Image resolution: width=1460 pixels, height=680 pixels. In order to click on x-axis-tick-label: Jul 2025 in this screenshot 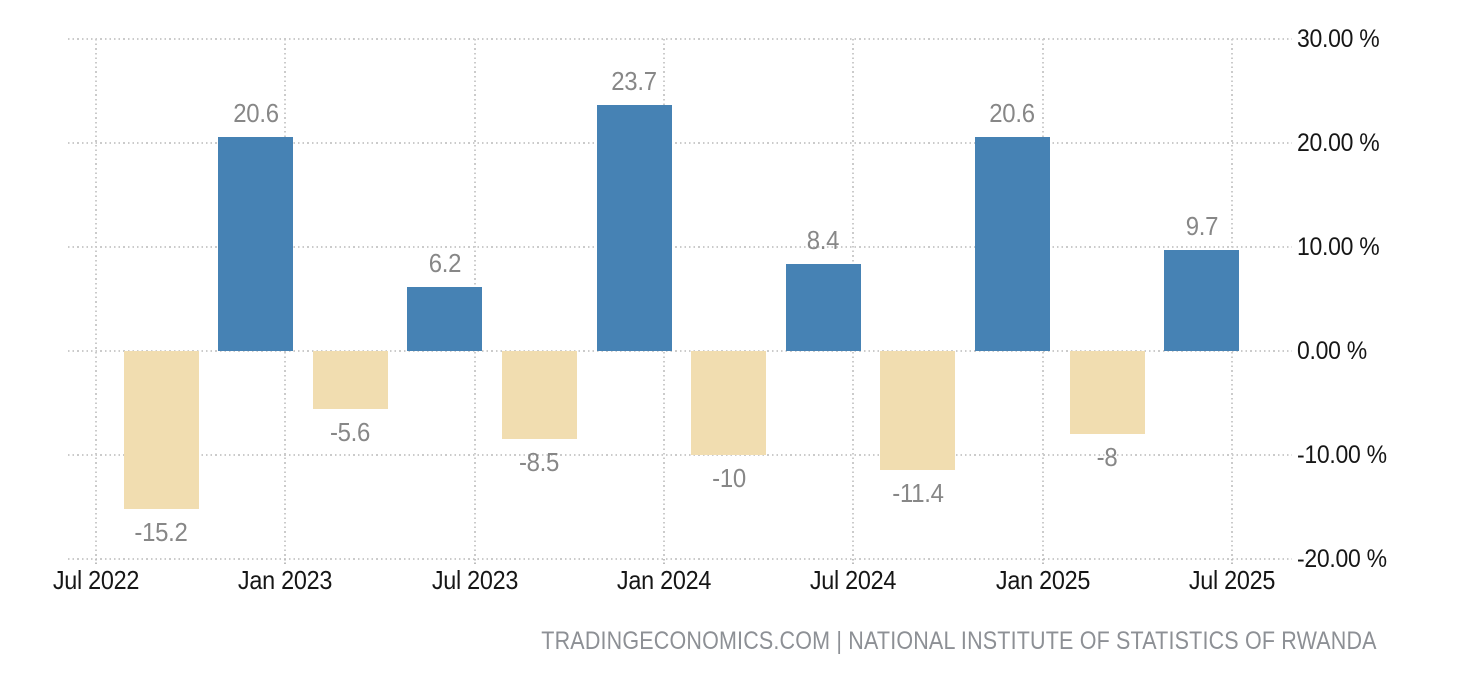, I will do `click(1232, 580)`.